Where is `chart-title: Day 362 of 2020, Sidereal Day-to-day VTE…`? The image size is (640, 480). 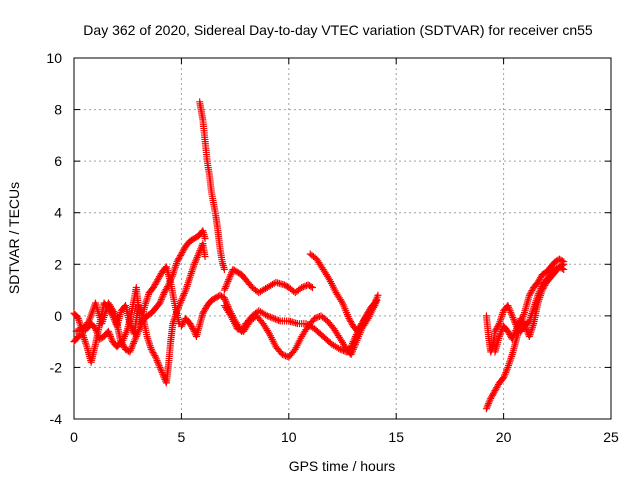
chart-title: Day 362 of 2020, Sidereal Day-to-day VTE… is located at coordinates (338, 30).